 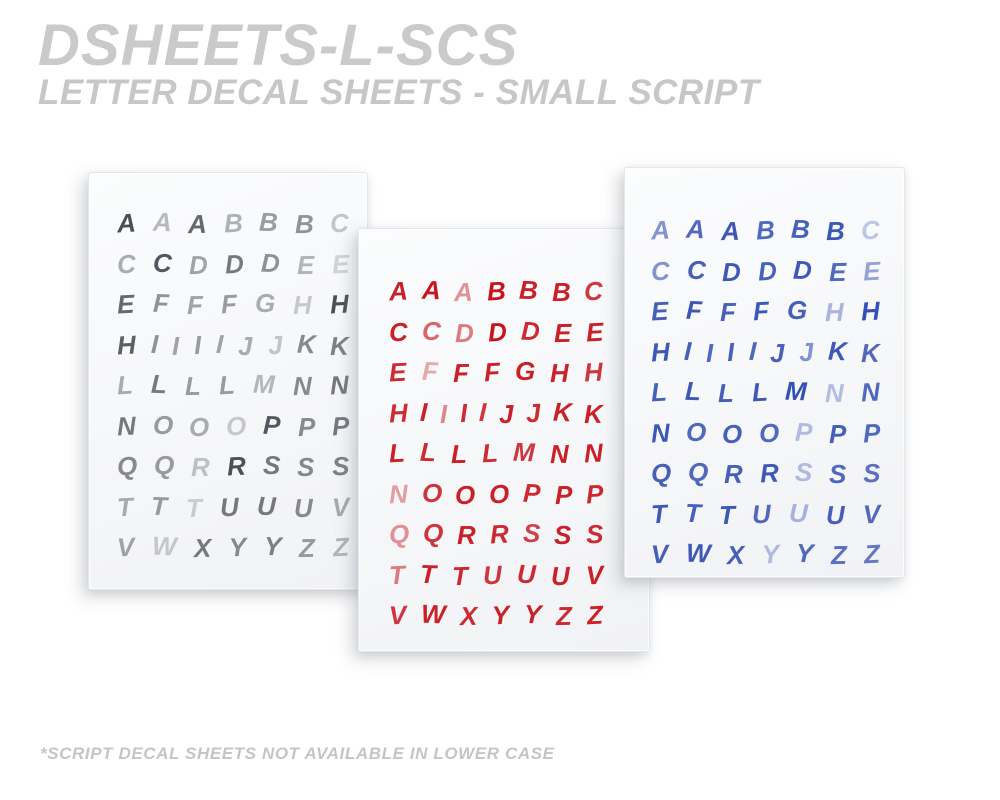 I want to click on decal-letter: X, so click(x=469, y=616).